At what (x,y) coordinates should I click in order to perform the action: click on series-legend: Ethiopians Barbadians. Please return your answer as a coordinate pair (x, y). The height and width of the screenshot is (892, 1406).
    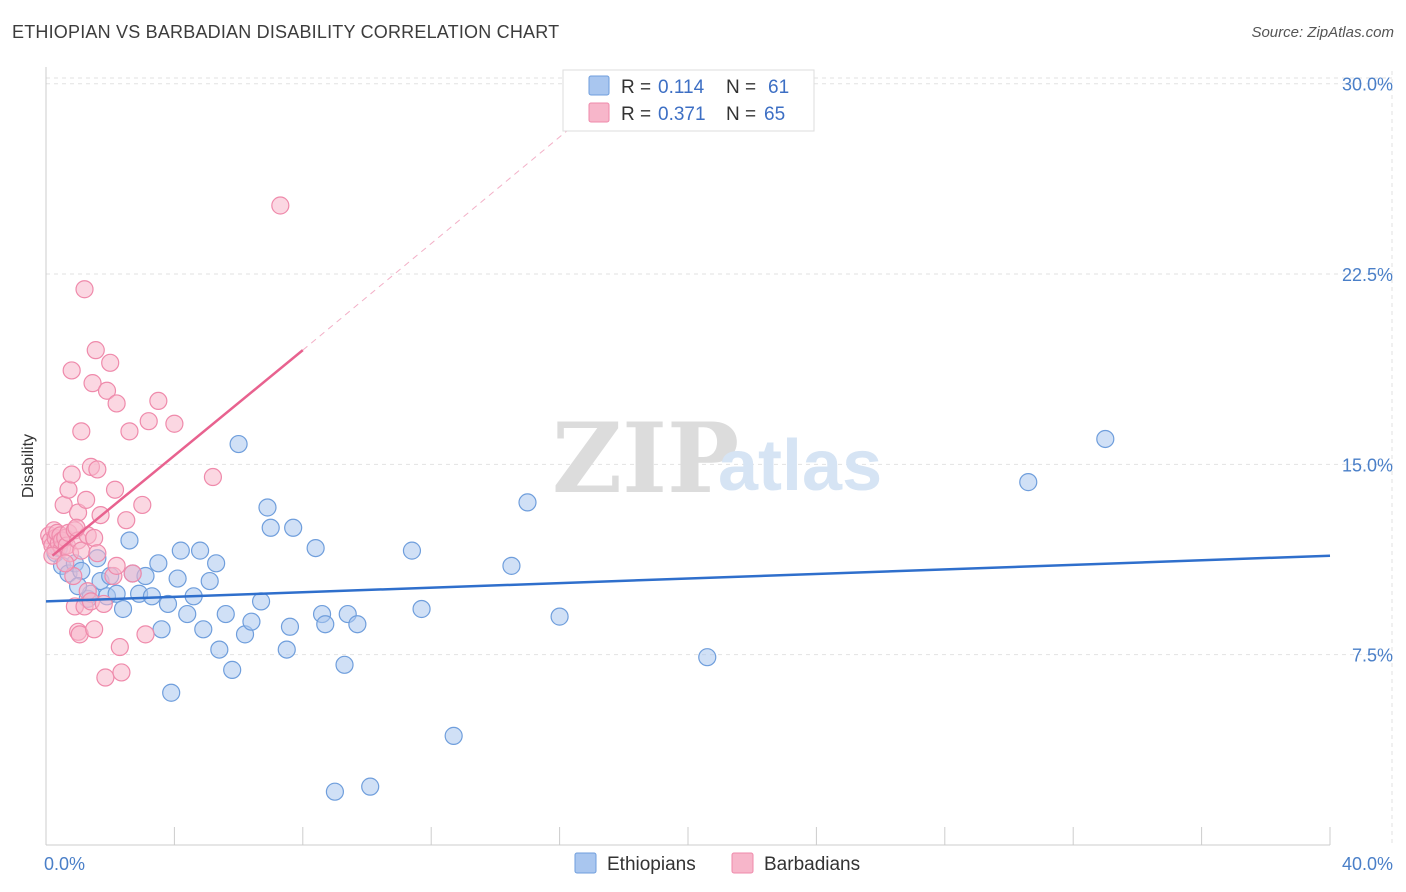
    Looking at the image, I should click on (717, 863).